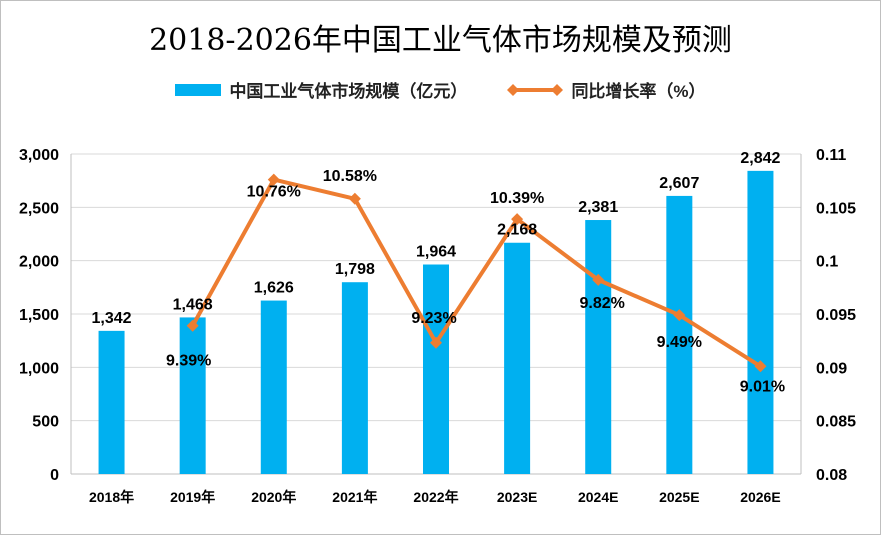 The width and height of the screenshot is (881, 535). I want to click on line-data-label: 9.39%, so click(188, 361).